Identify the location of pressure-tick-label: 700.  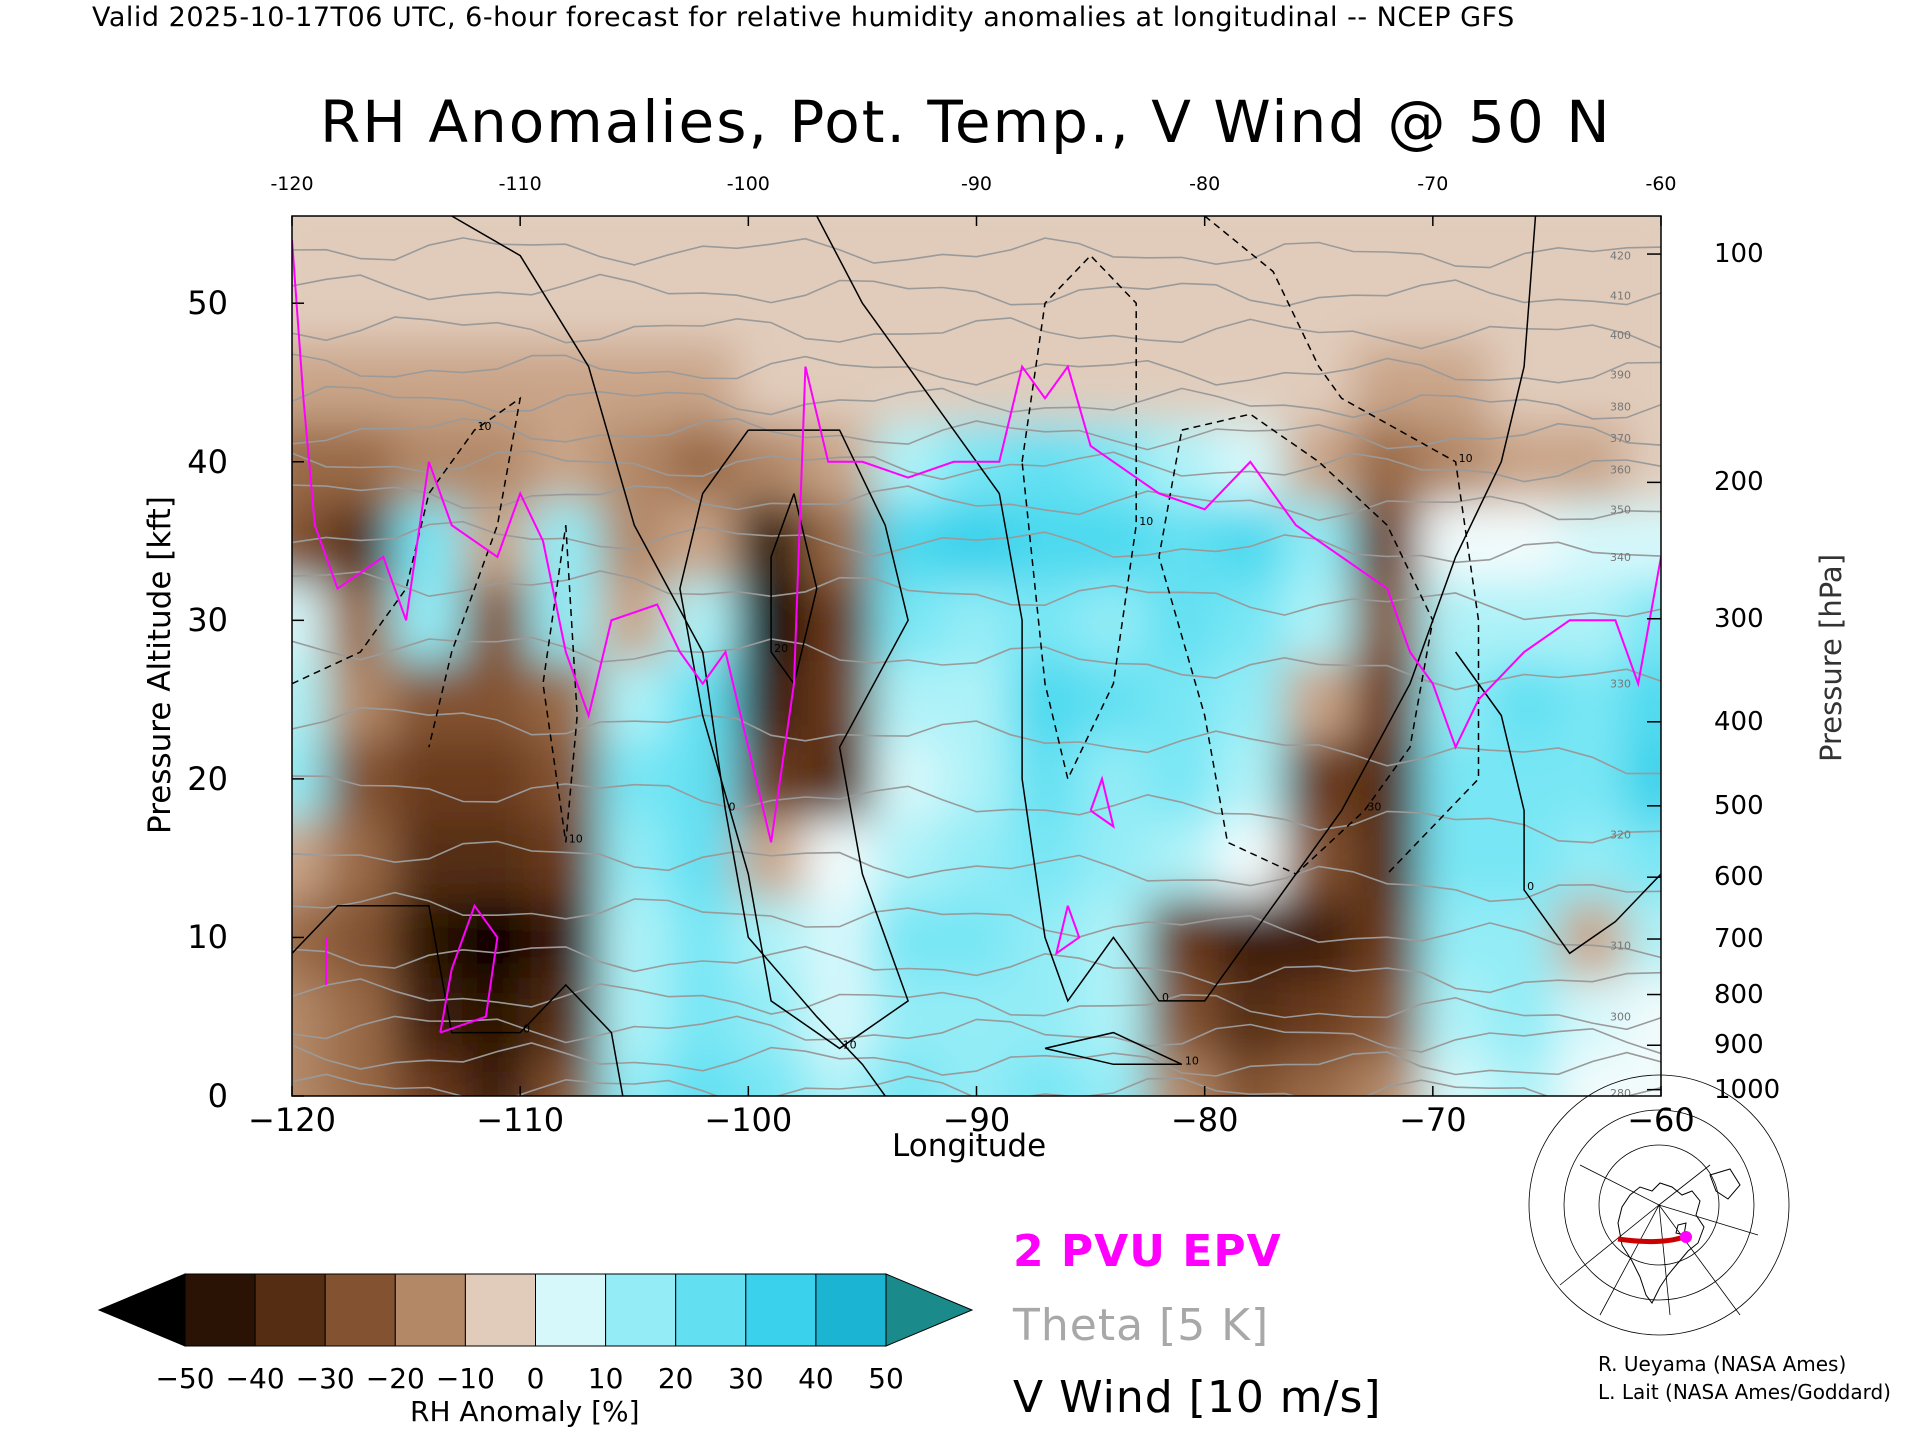
(1739, 939).